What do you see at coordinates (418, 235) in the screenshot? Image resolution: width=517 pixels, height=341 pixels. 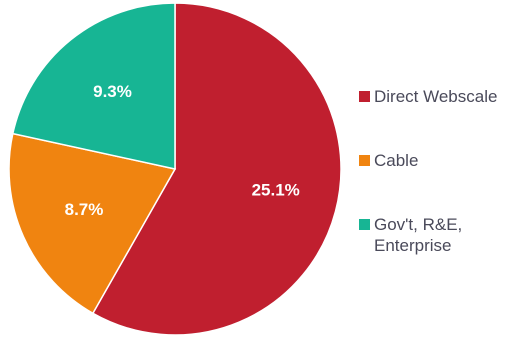 I see `legend-label-govt-re-enterprise: Gov't, R&E, Enterprise` at bounding box center [418, 235].